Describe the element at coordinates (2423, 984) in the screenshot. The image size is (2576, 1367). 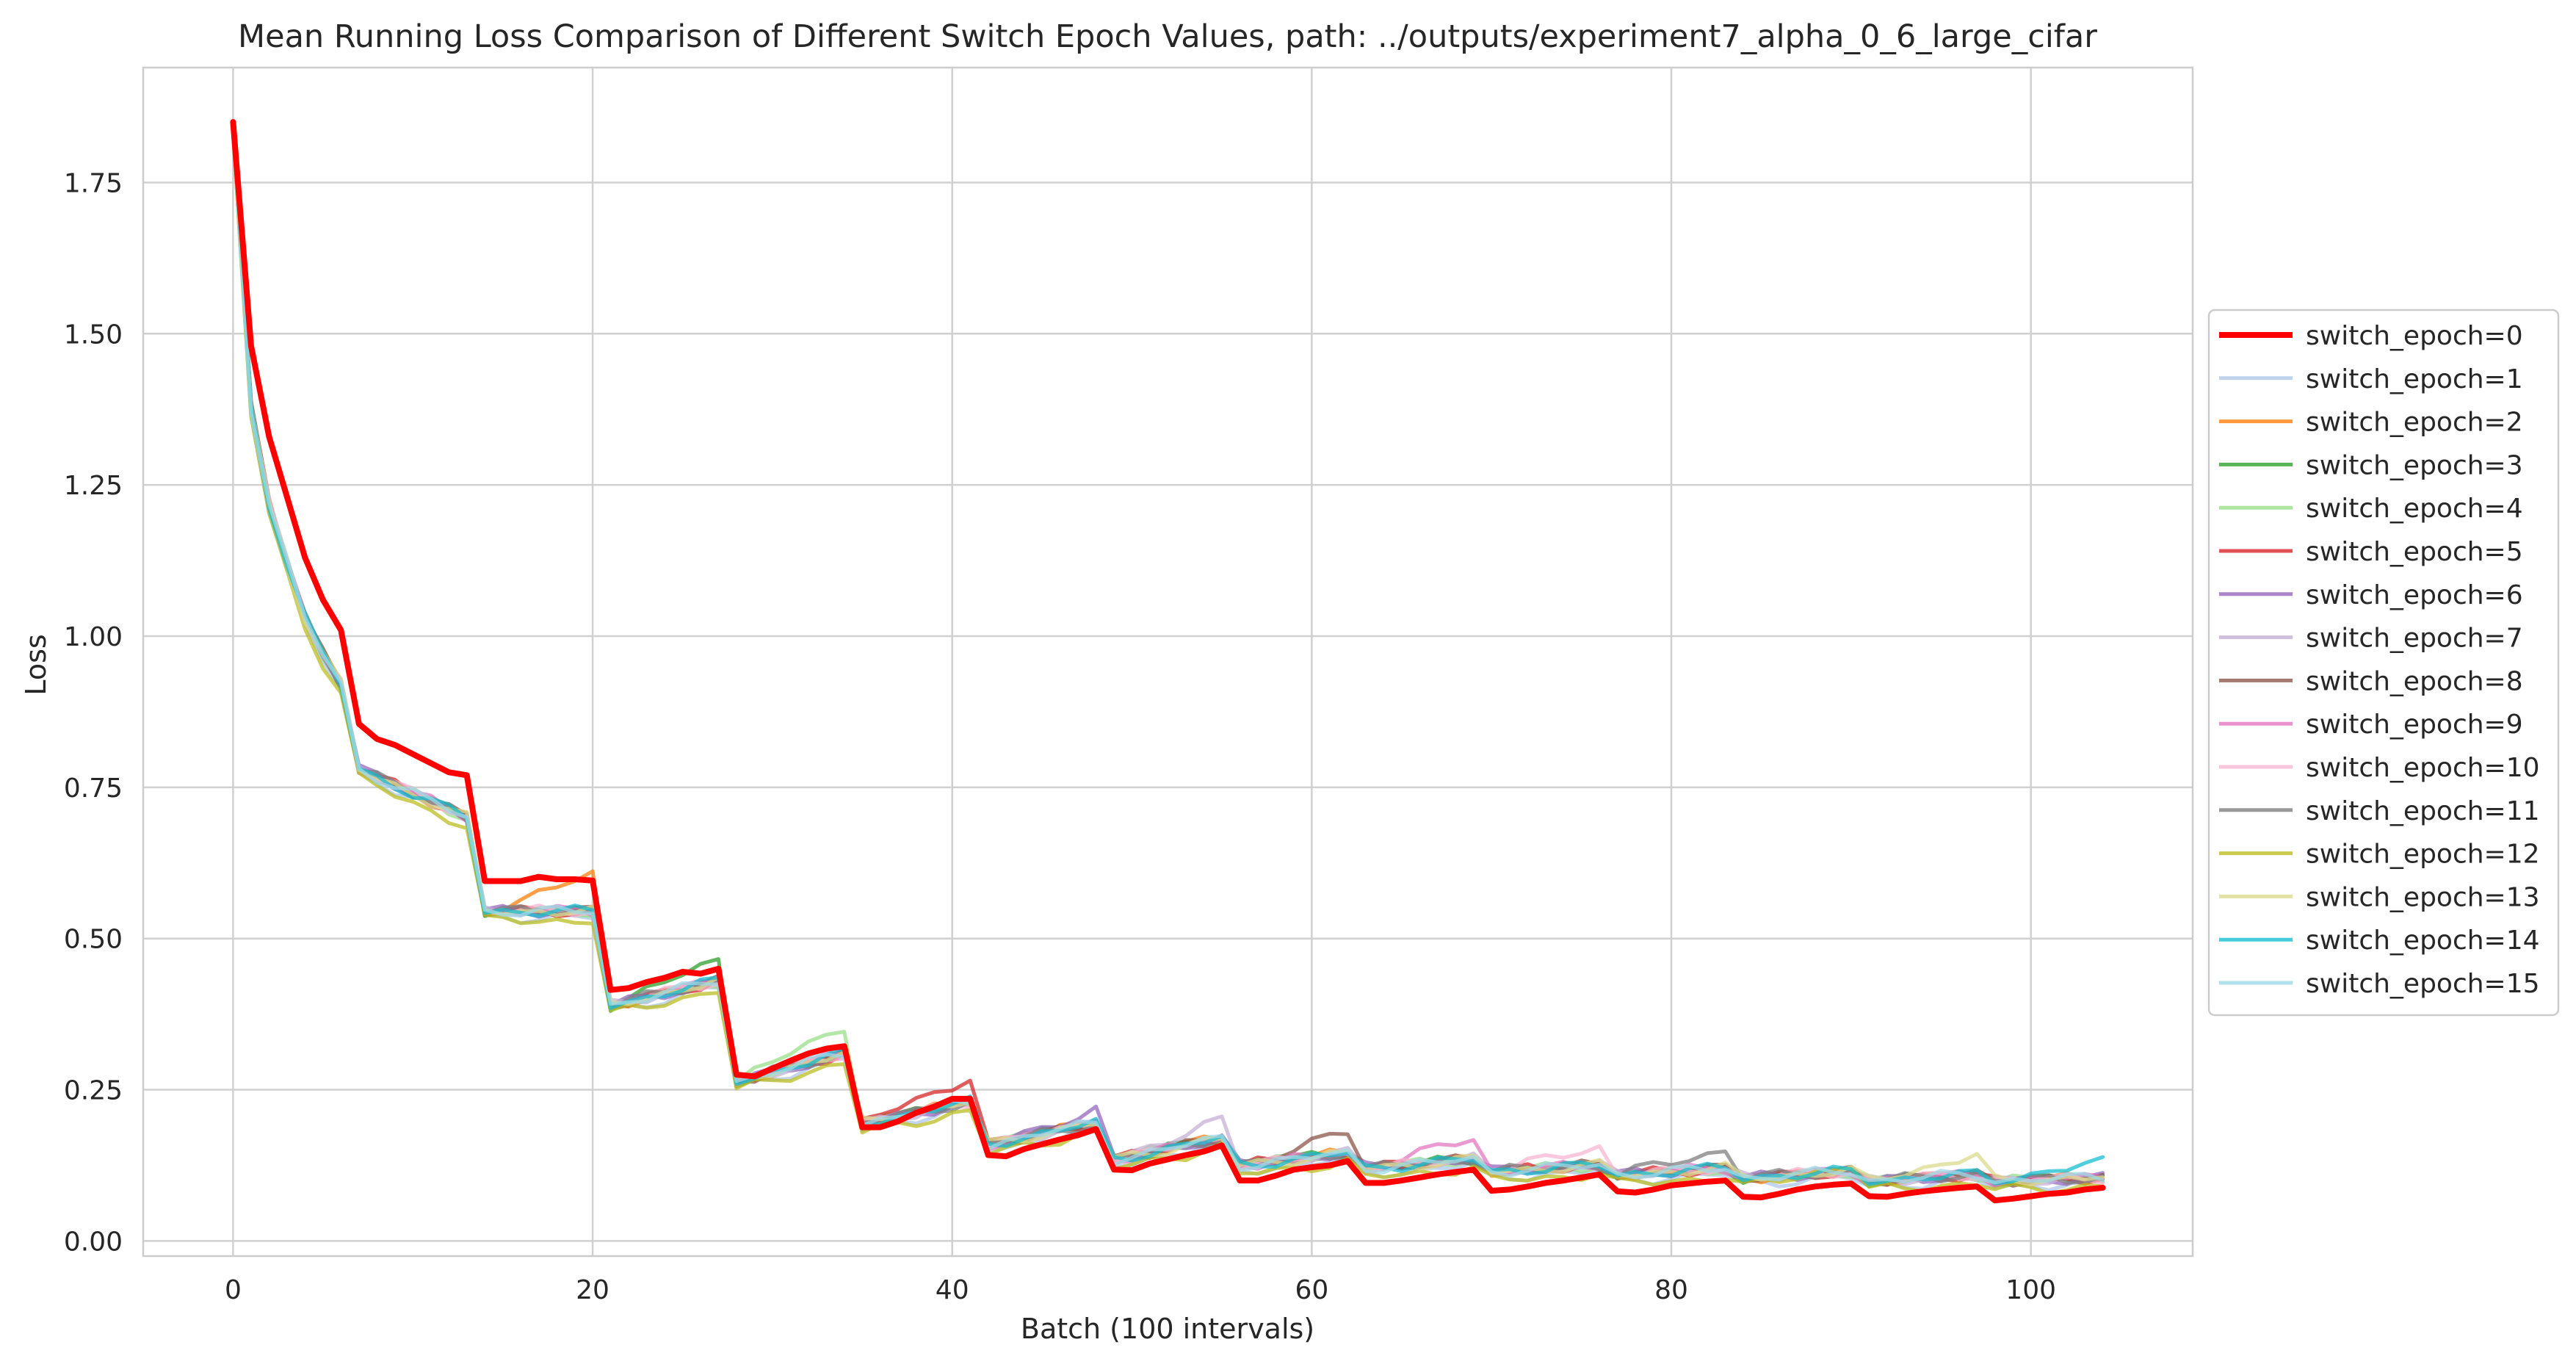
I see `legend-label: switch_epoch=15` at that location.